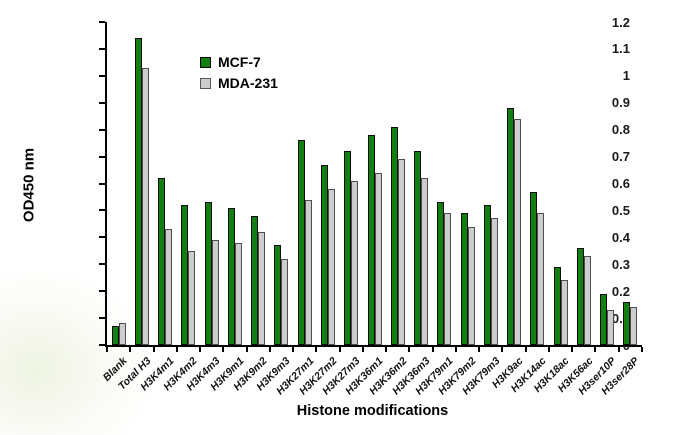 Image resolution: width=700 pixels, height=435 pixels. I want to click on bar-MDA-231-H3K56ac, so click(587, 300).